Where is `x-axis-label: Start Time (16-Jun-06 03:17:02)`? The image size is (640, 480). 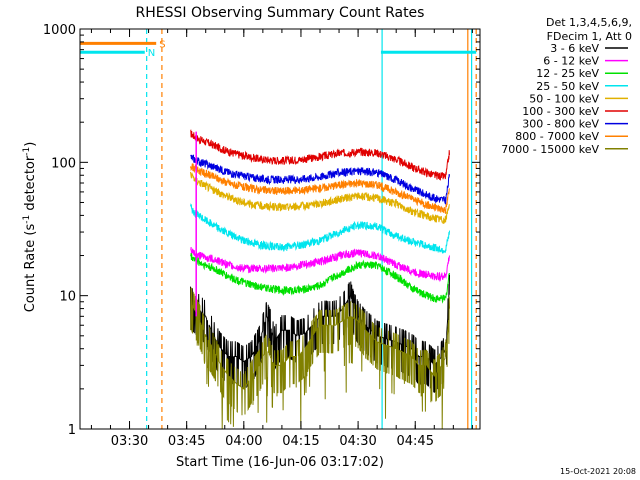
x-axis-label: Start Time (16-Jun-06 03:17:02) is located at coordinates (280, 462).